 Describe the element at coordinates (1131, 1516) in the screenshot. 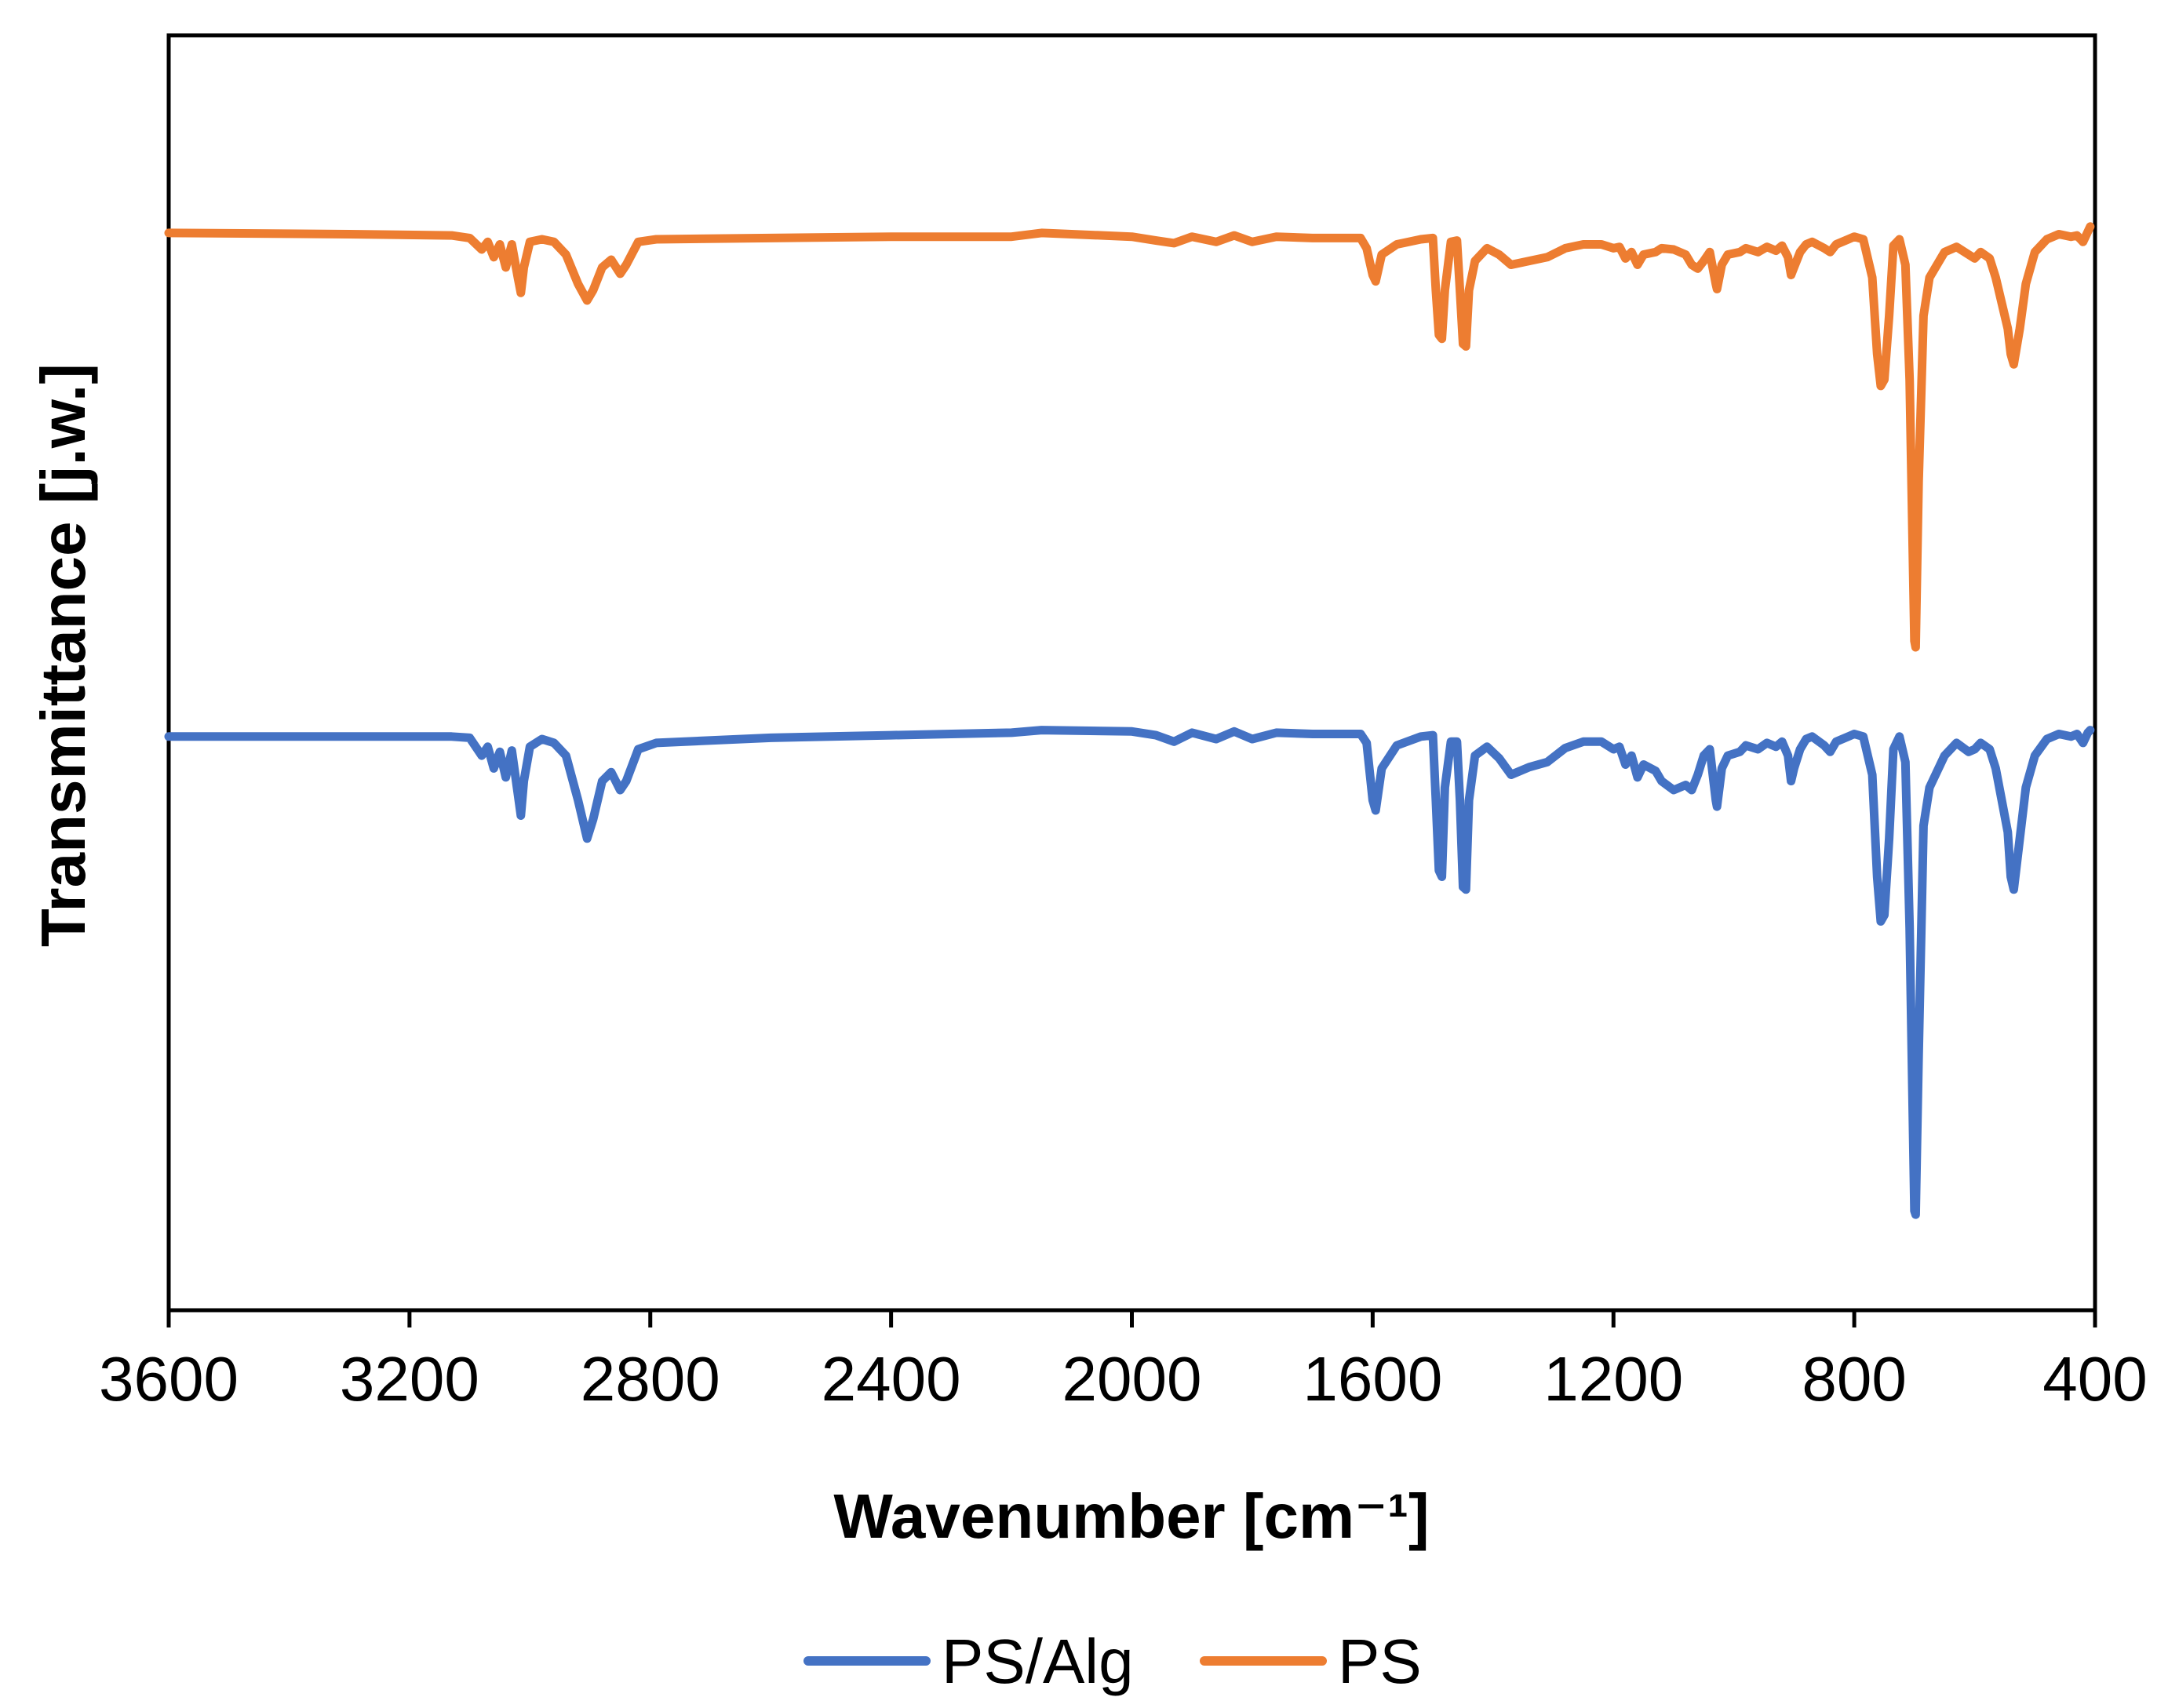

I see `x-axis-title: Wavenumber [cm⁻¹]` at that location.